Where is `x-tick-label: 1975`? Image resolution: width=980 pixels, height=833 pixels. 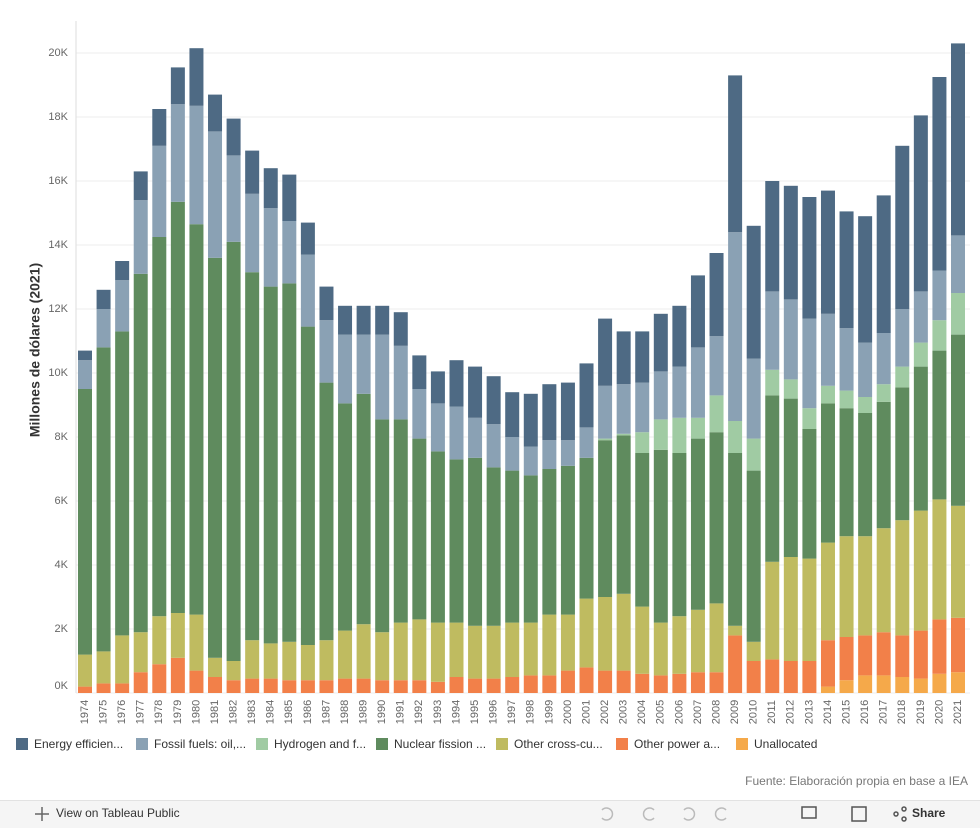
x-tick-label: 1975 is located at coordinates (103, 712).